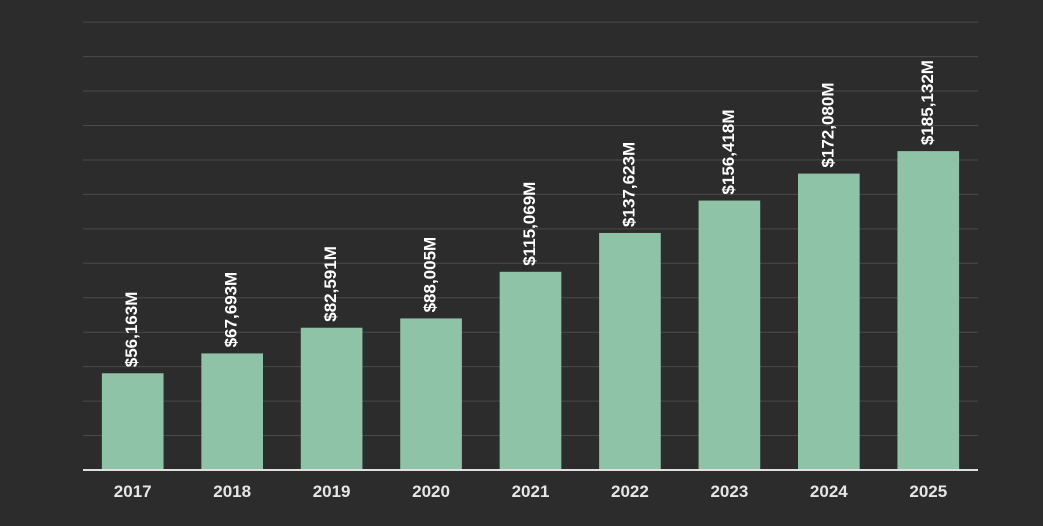 This screenshot has width=1043, height=526. What do you see at coordinates (630, 491) in the screenshot?
I see `x-tick-2022: 2022` at bounding box center [630, 491].